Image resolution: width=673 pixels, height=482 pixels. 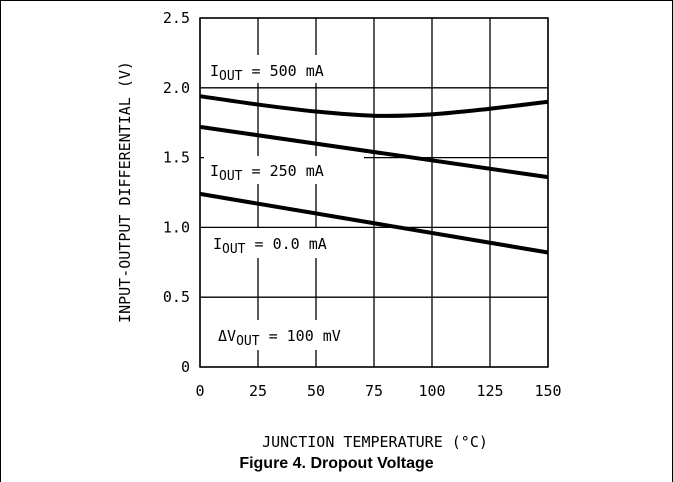 I want to click on x-tick-label-2: 50, so click(x=316, y=391).